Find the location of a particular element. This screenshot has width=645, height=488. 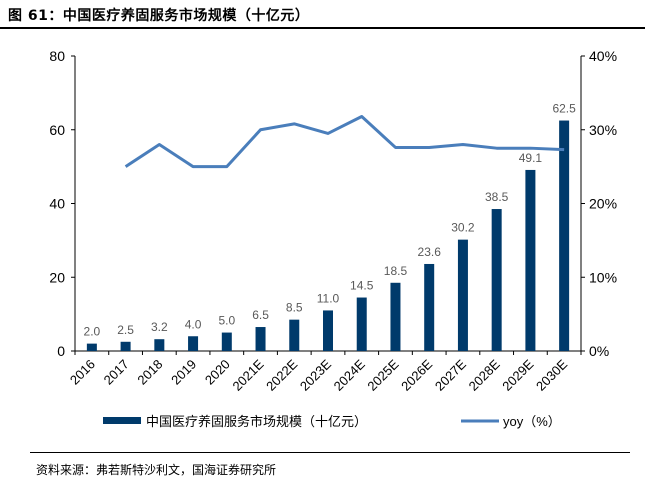

bar-data-label: 4.0 is located at coordinates (193, 324).